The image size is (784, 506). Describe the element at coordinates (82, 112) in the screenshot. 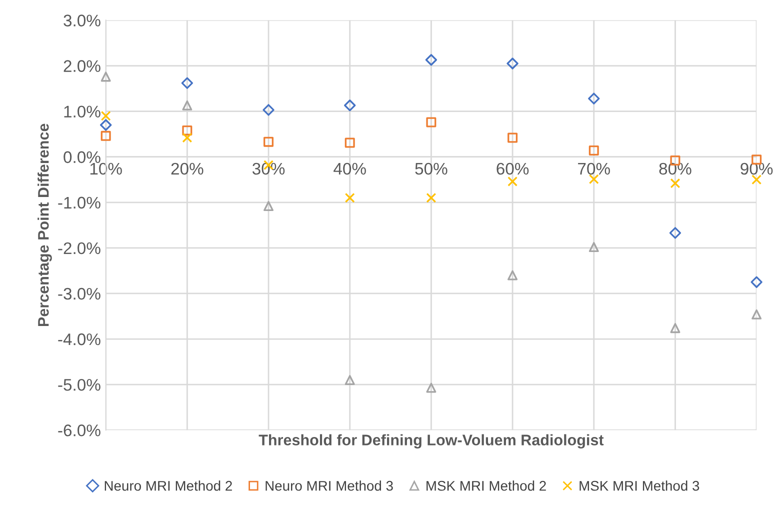

I see `y-tick-label: 1.0%` at that location.